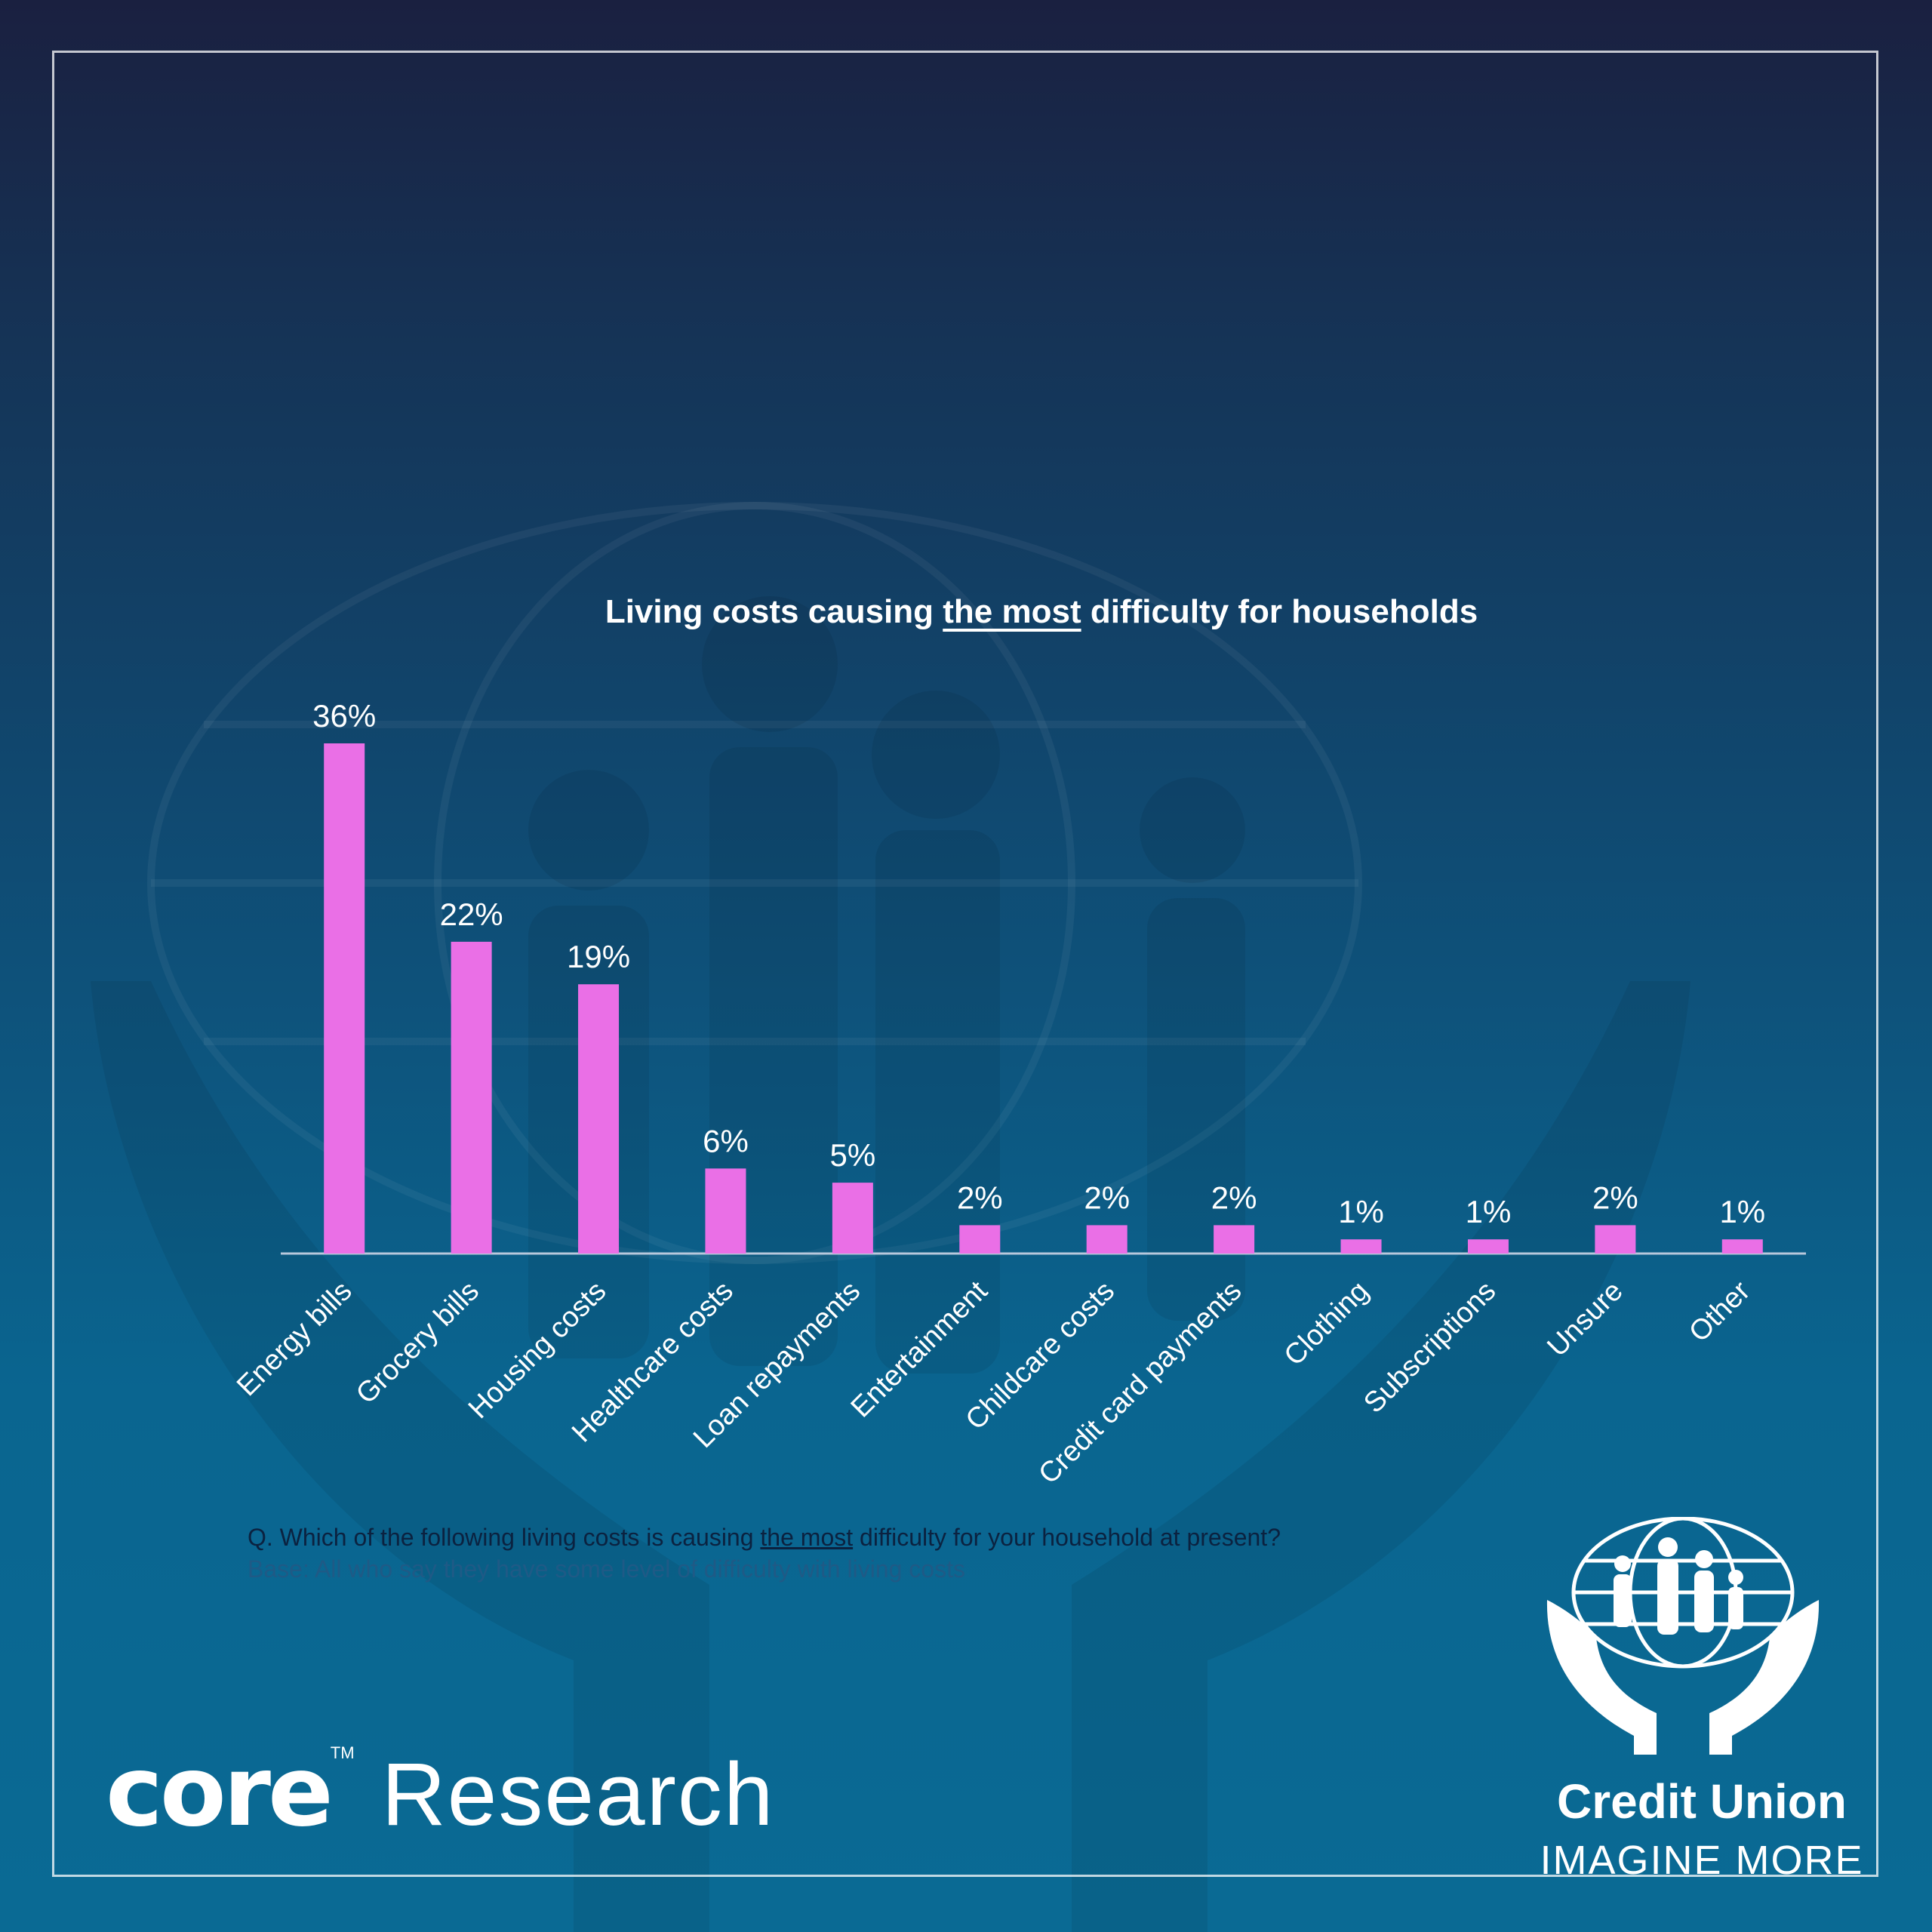 The height and width of the screenshot is (1932, 1932). I want to click on chart-title-end: difficulty for households, so click(1279, 611).